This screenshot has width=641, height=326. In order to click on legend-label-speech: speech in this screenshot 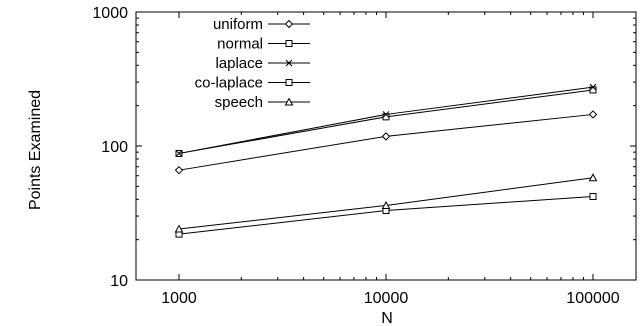, I will do `click(239, 102)`.